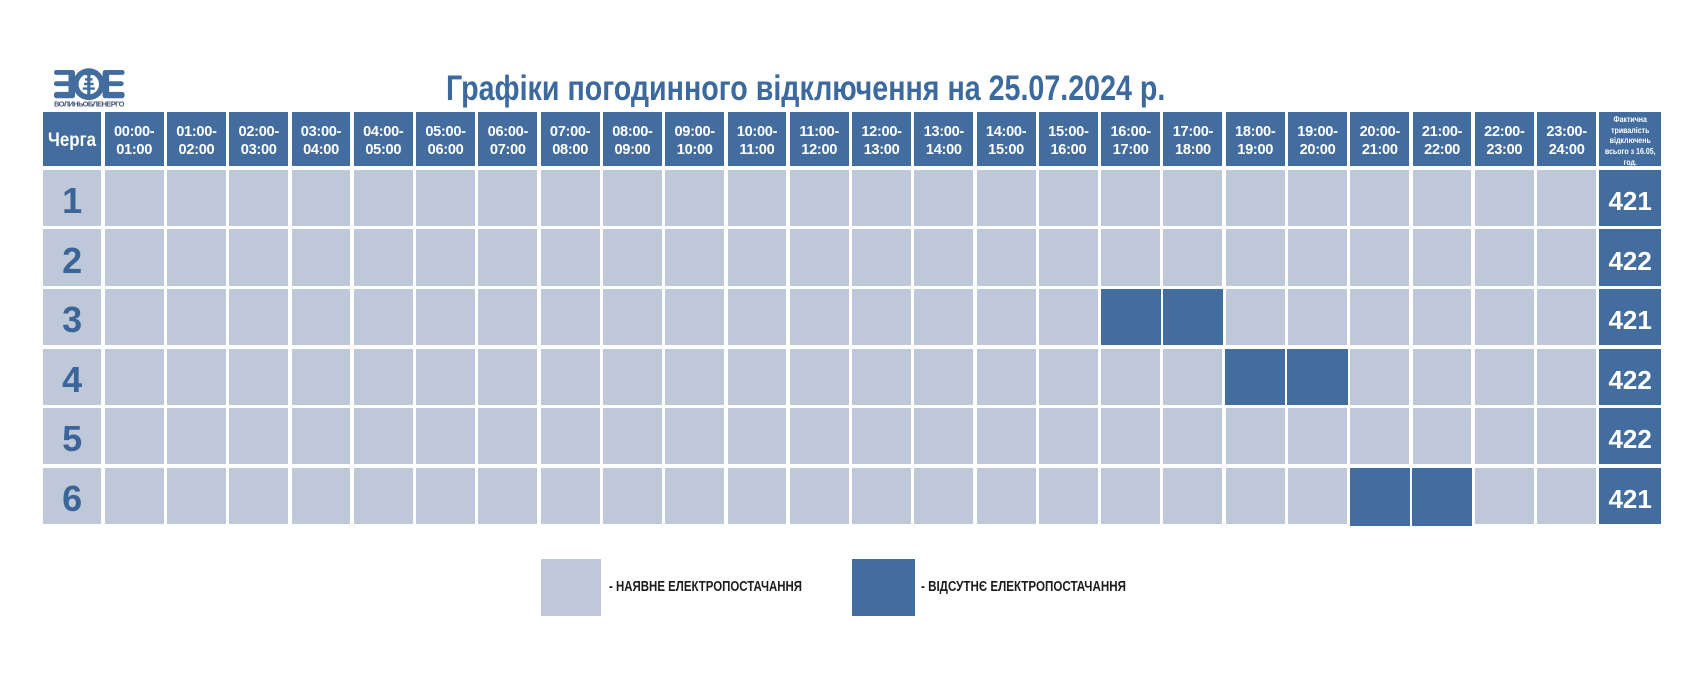  I want to click on svg-text: ВОЛИНЬОБЛЕНЕРГО, so click(89, 103).